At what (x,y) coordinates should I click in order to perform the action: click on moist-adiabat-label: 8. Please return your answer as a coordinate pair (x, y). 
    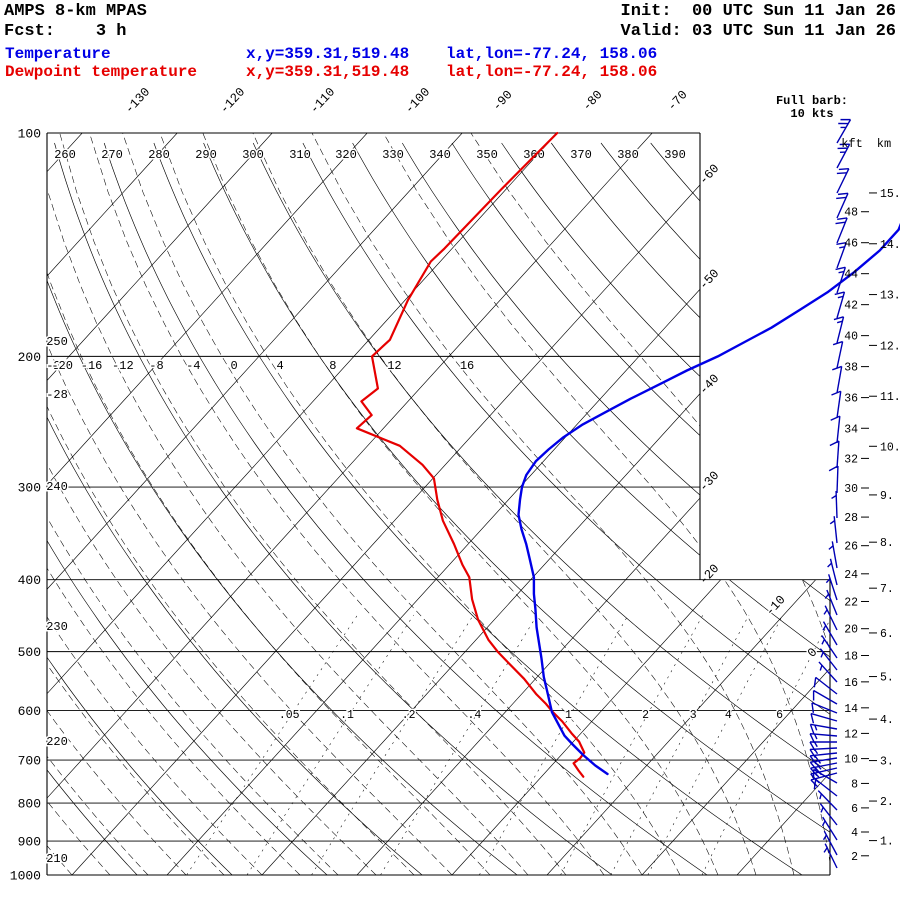
    Looking at the image, I should click on (332, 366).